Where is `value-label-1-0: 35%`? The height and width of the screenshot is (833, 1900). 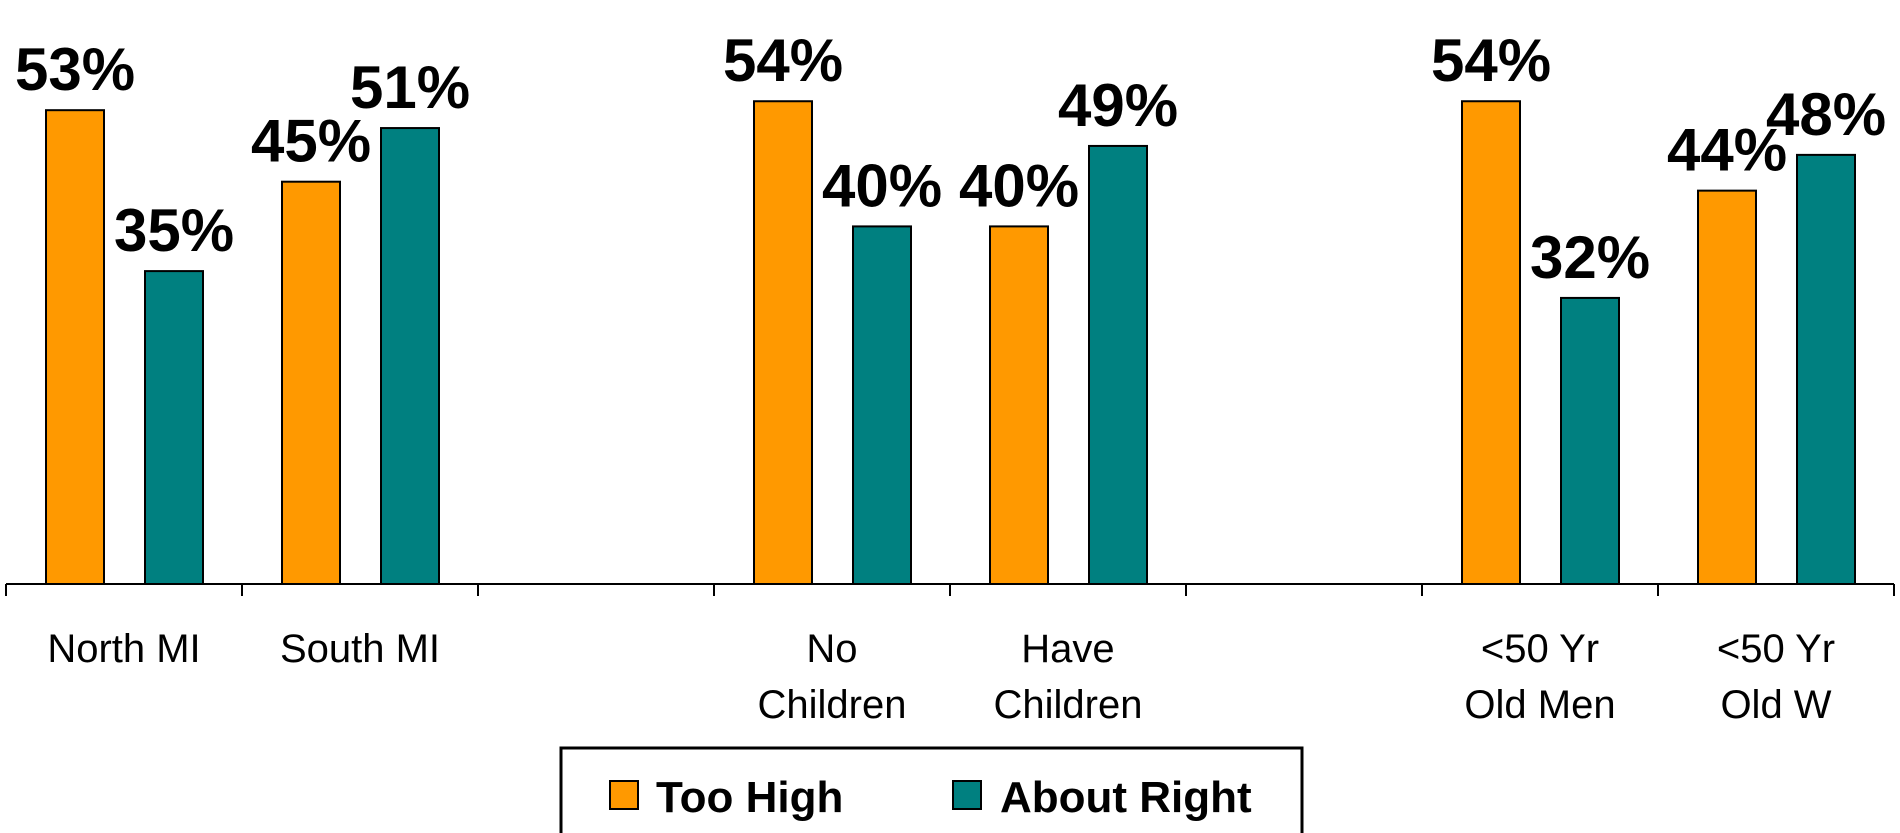
value-label-1-0: 35% is located at coordinates (174, 230).